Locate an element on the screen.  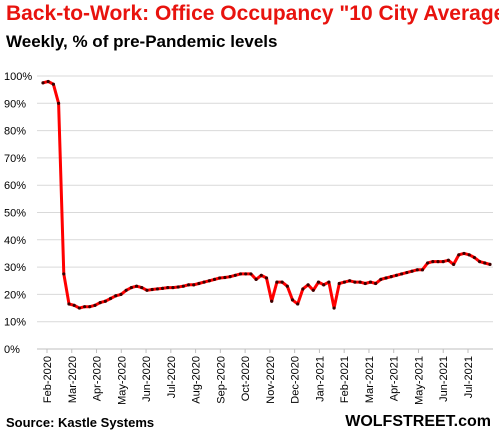
x-tick-label: Dec-2020 is located at coordinates (296, 380).